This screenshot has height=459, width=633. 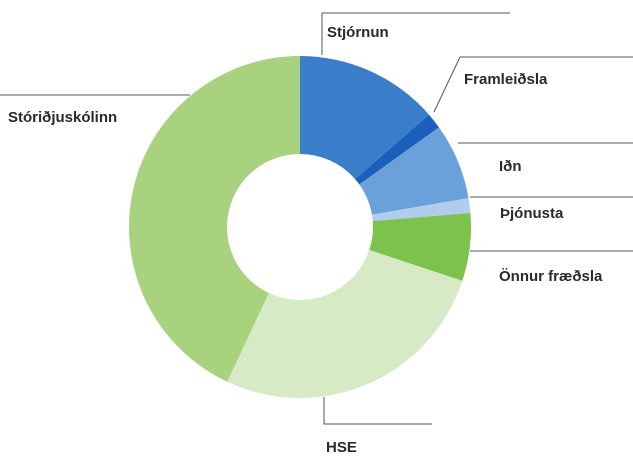 I want to click on slice-label: Þjónusta, so click(x=532, y=213).